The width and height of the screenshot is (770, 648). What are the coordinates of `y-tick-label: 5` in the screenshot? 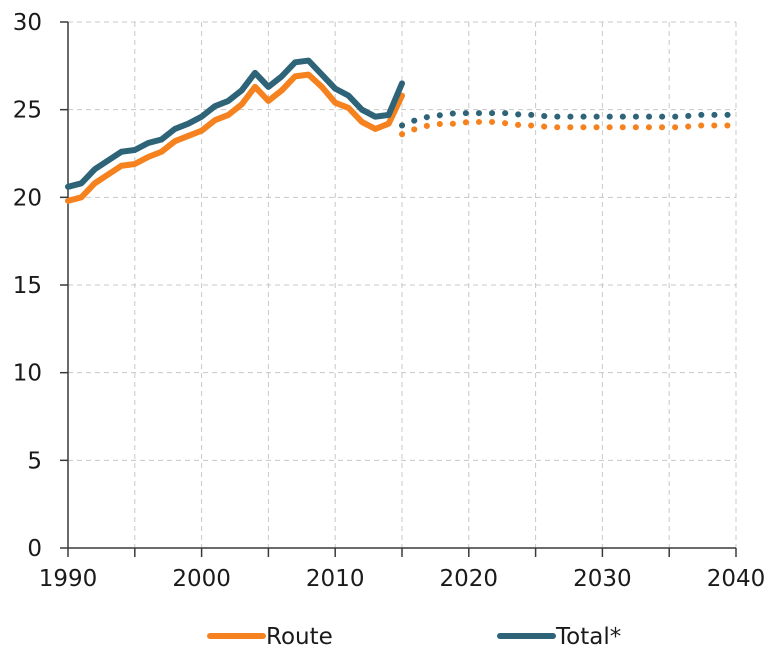 It's located at (34, 461).